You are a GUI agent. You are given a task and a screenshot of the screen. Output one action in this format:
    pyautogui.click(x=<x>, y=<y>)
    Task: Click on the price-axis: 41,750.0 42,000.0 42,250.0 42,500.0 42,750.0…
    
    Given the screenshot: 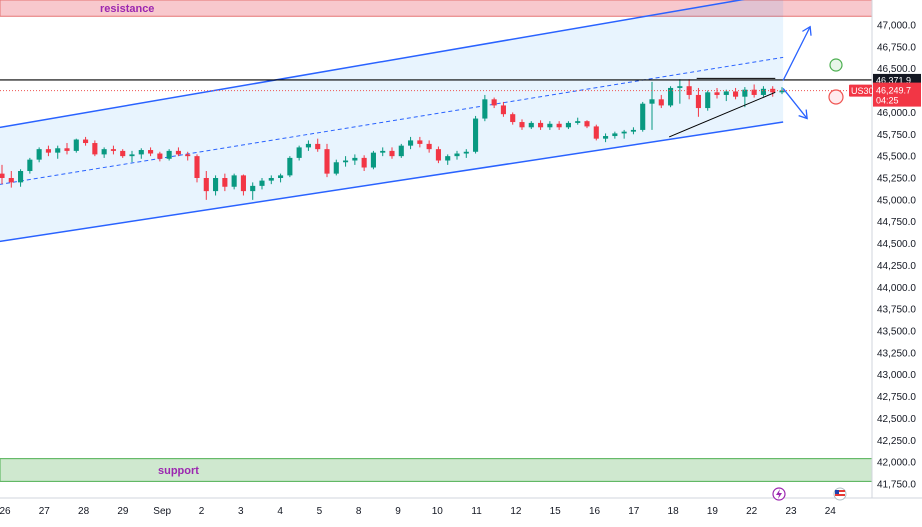 What is the action you would take?
    pyautogui.click(x=885, y=249)
    